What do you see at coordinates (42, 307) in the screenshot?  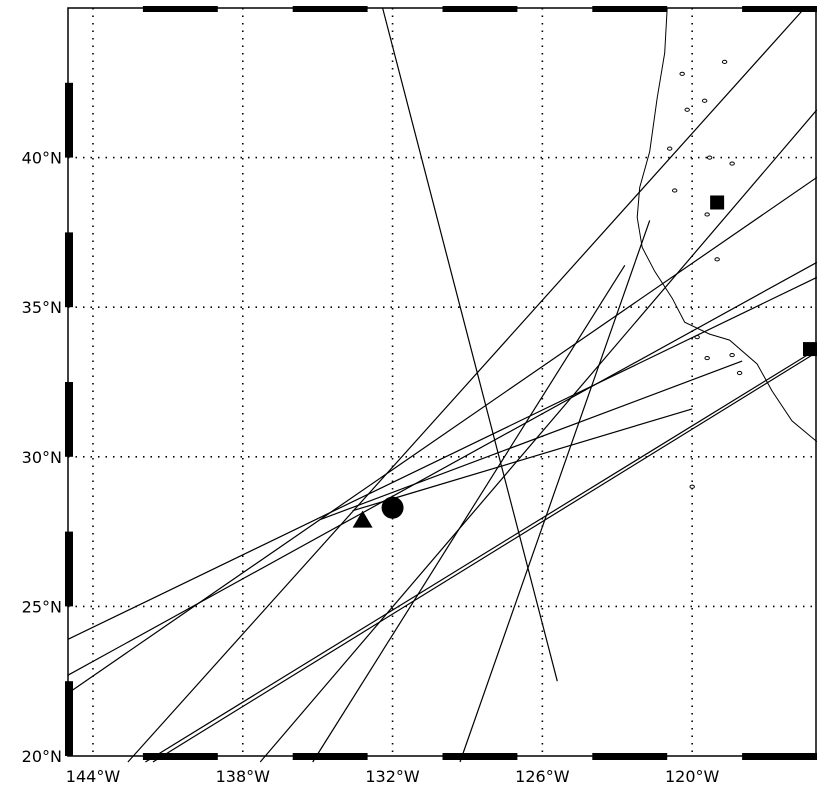 I see `lat-tick-label: 35°N` at bounding box center [42, 307].